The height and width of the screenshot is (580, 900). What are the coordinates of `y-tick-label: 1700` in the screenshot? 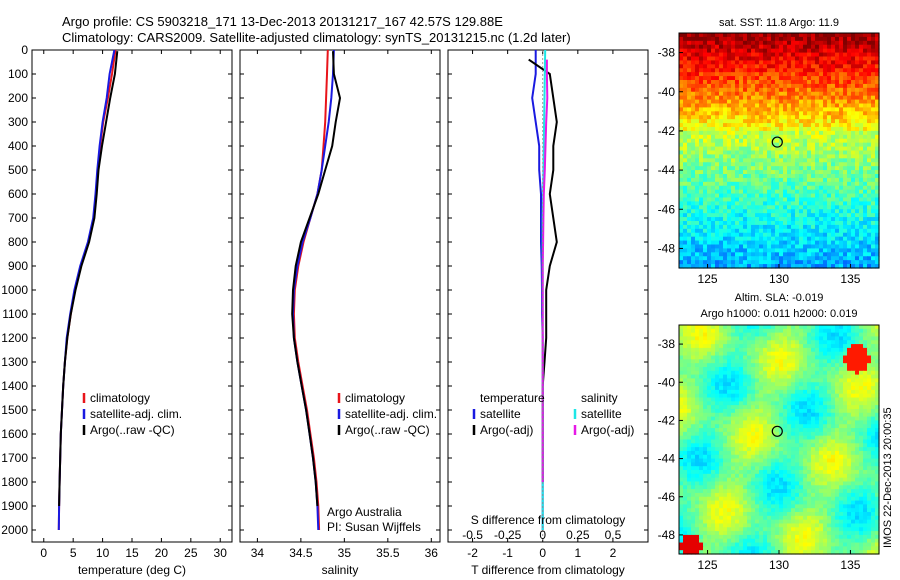 It's located at (14, 458).